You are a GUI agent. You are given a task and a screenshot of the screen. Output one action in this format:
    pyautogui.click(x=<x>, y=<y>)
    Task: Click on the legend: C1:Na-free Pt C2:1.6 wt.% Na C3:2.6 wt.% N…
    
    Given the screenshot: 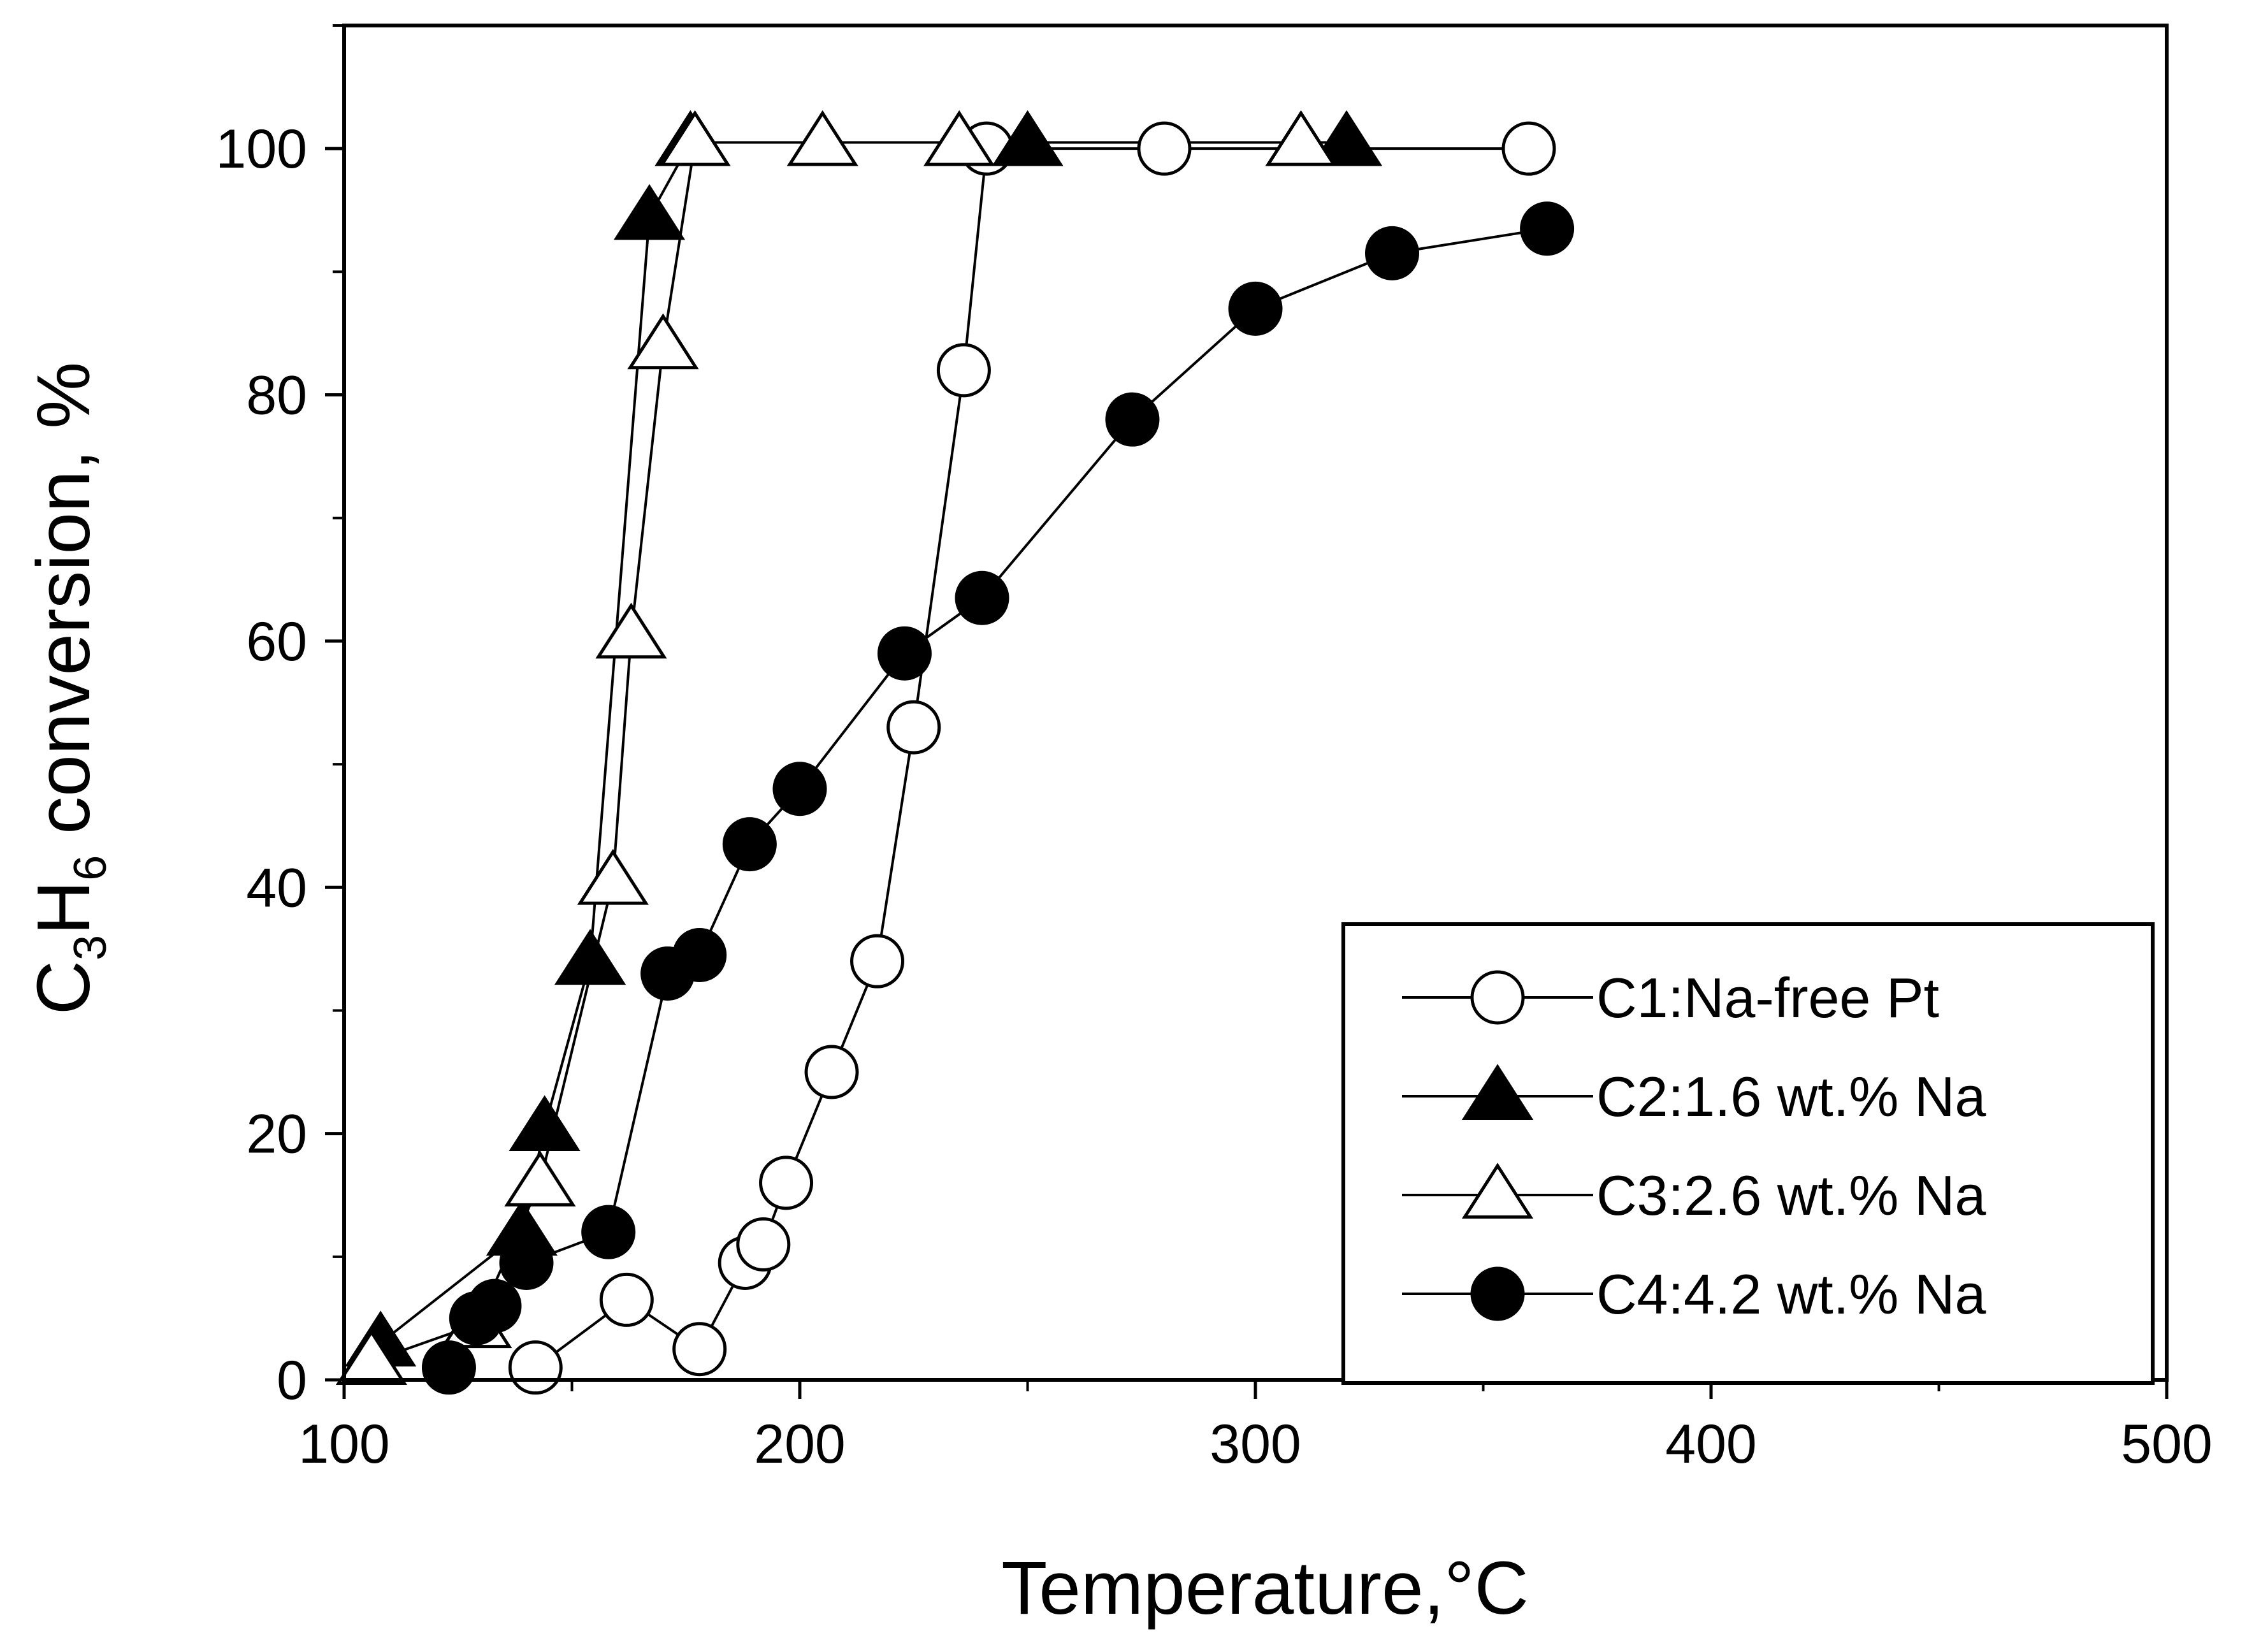 What is the action you would take?
    pyautogui.click(x=1748, y=1153)
    